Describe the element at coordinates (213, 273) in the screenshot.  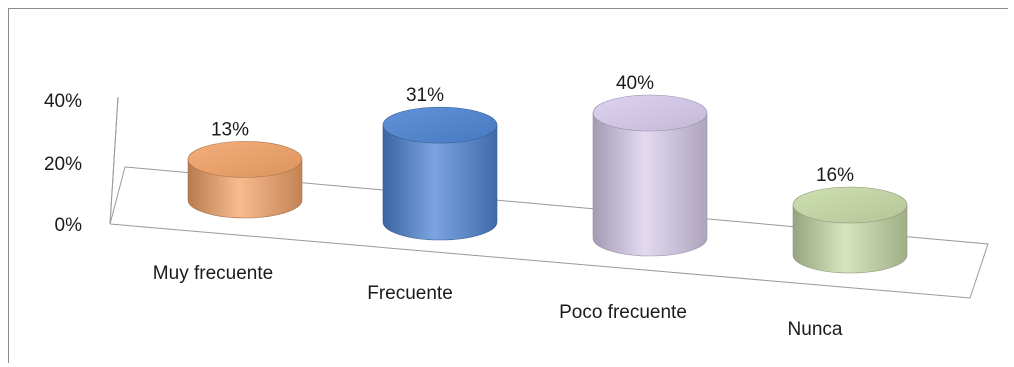
I see `category-label: Muy frecuente` at that location.